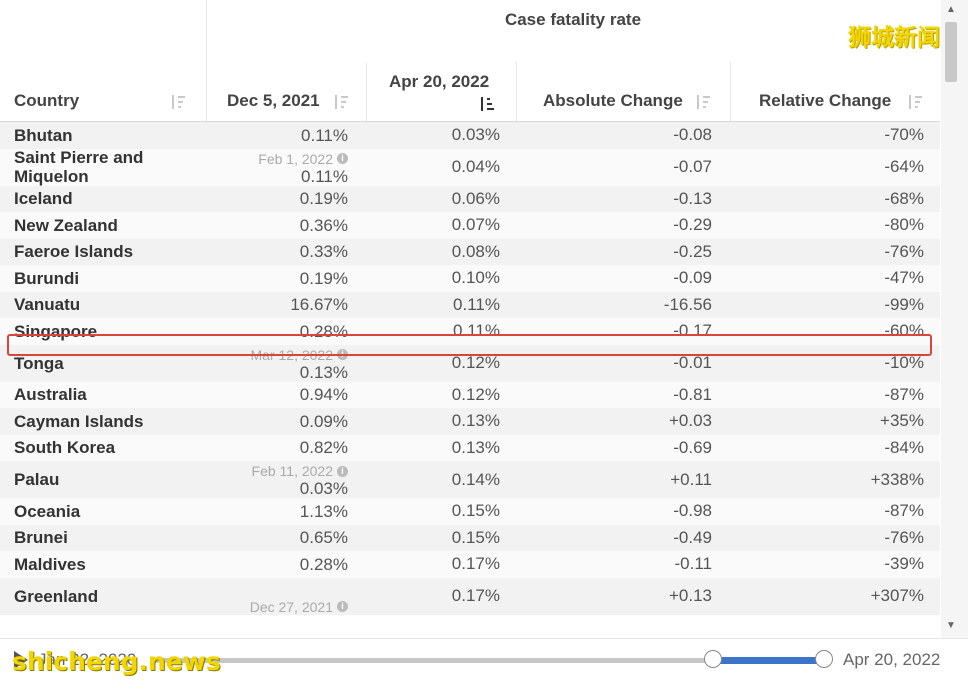 The width and height of the screenshot is (968, 683). I want to click on cell-abs: -0.49, so click(692, 537).